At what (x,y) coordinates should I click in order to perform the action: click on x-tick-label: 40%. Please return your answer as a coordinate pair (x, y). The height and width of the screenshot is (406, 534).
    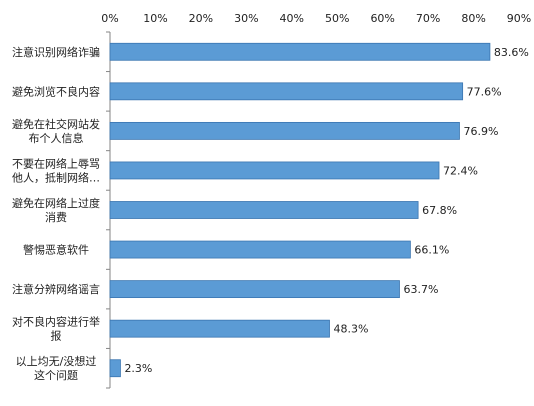
    Looking at the image, I should click on (292, 18).